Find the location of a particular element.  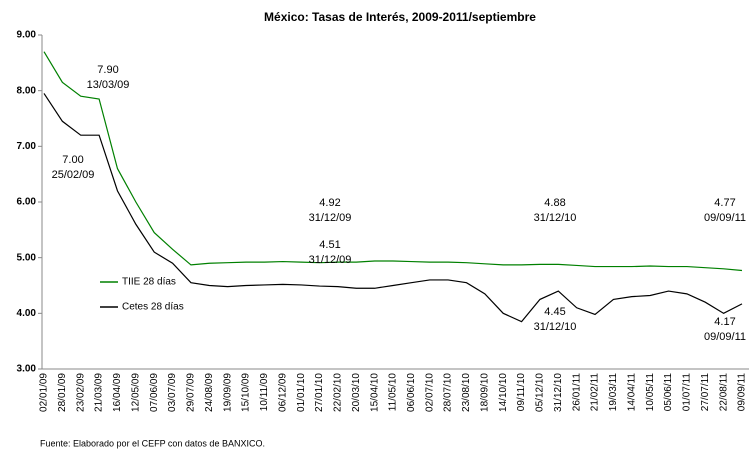

x-tick-label: 01/01/10 is located at coordinates (301, 392).